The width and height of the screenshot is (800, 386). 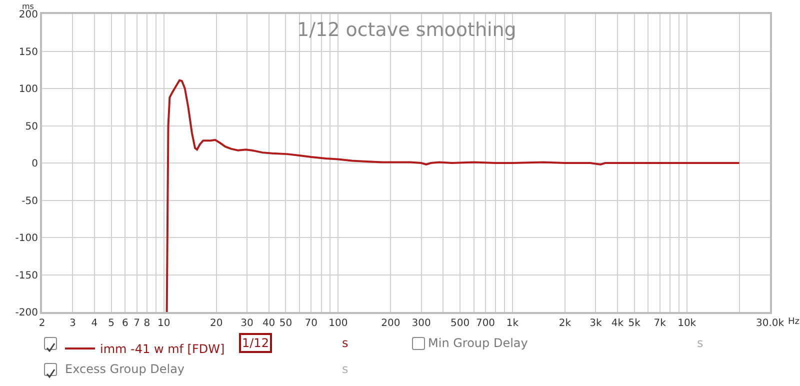 What do you see at coordinates (794, 322) in the screenshot?
I see `x-axis-title: Hz` at bounding box center [794, 322].